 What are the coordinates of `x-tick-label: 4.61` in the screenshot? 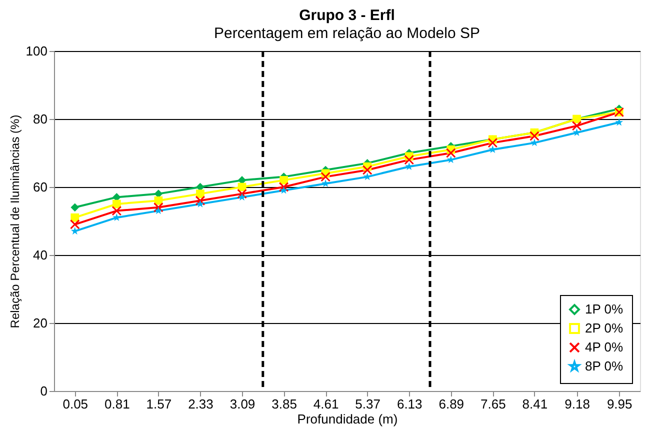 It's located at (326, 404).